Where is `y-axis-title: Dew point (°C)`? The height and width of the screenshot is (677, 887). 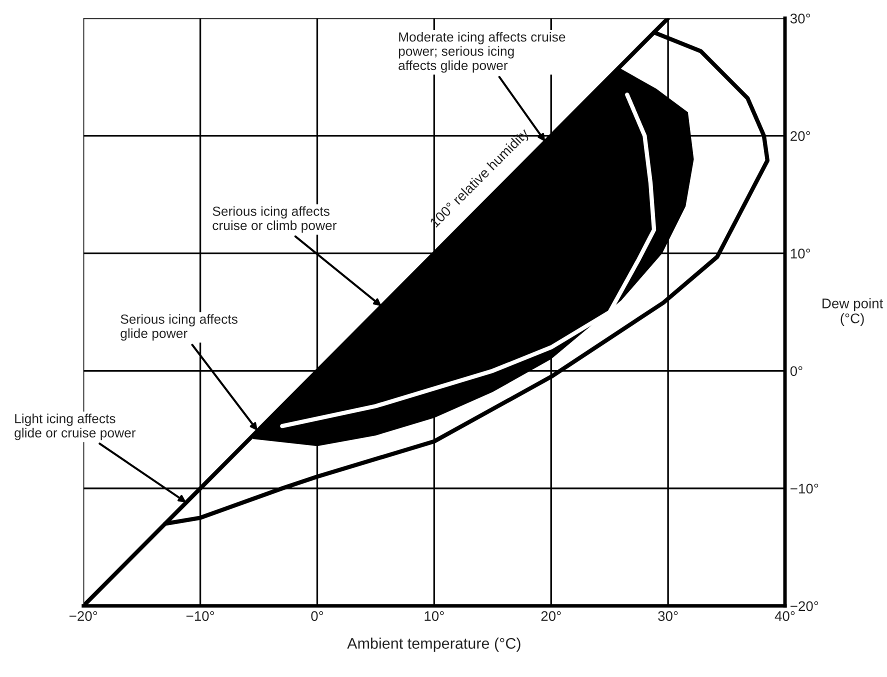 y-axis-title: Dew point (°C) is located at coordinates (853, 312).